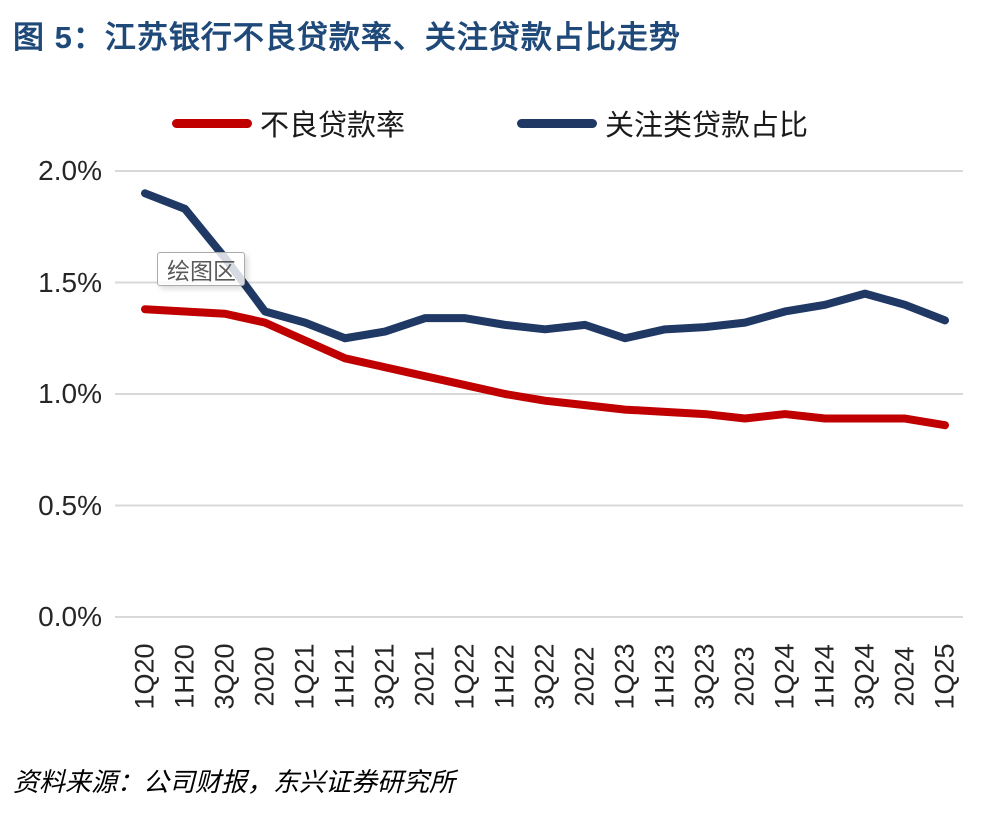 This screenshot has height=825, width=993. What do you see at coordinates (70, 282) in the screenshot?
I see `y-axis-tick-label: 1.5%` at bounding box center [70, 282].